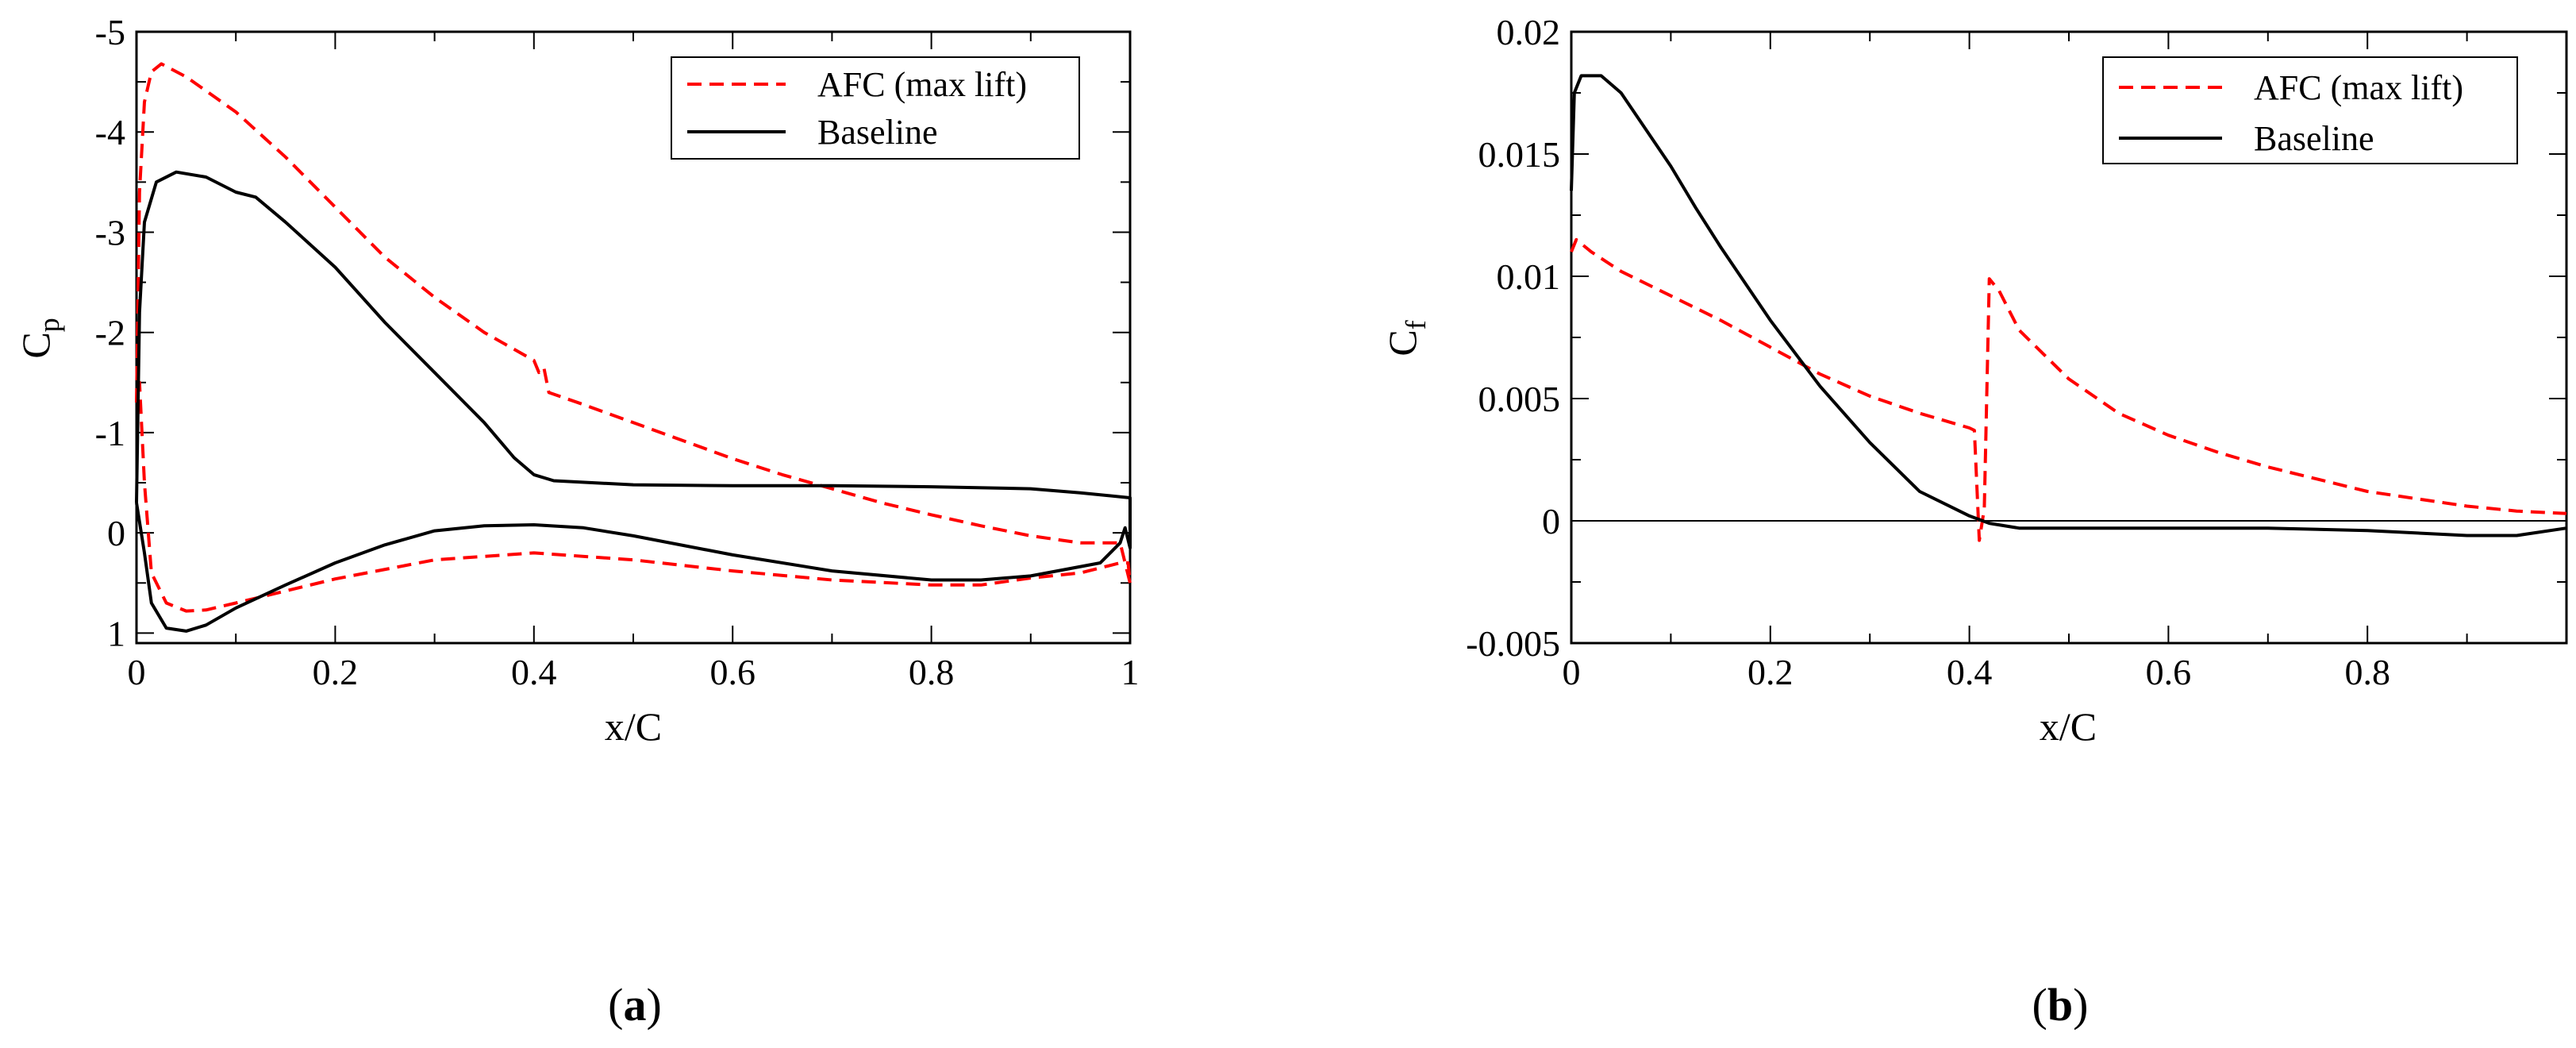  I want to click on chart-b-legend-box, so click(2310, 110).